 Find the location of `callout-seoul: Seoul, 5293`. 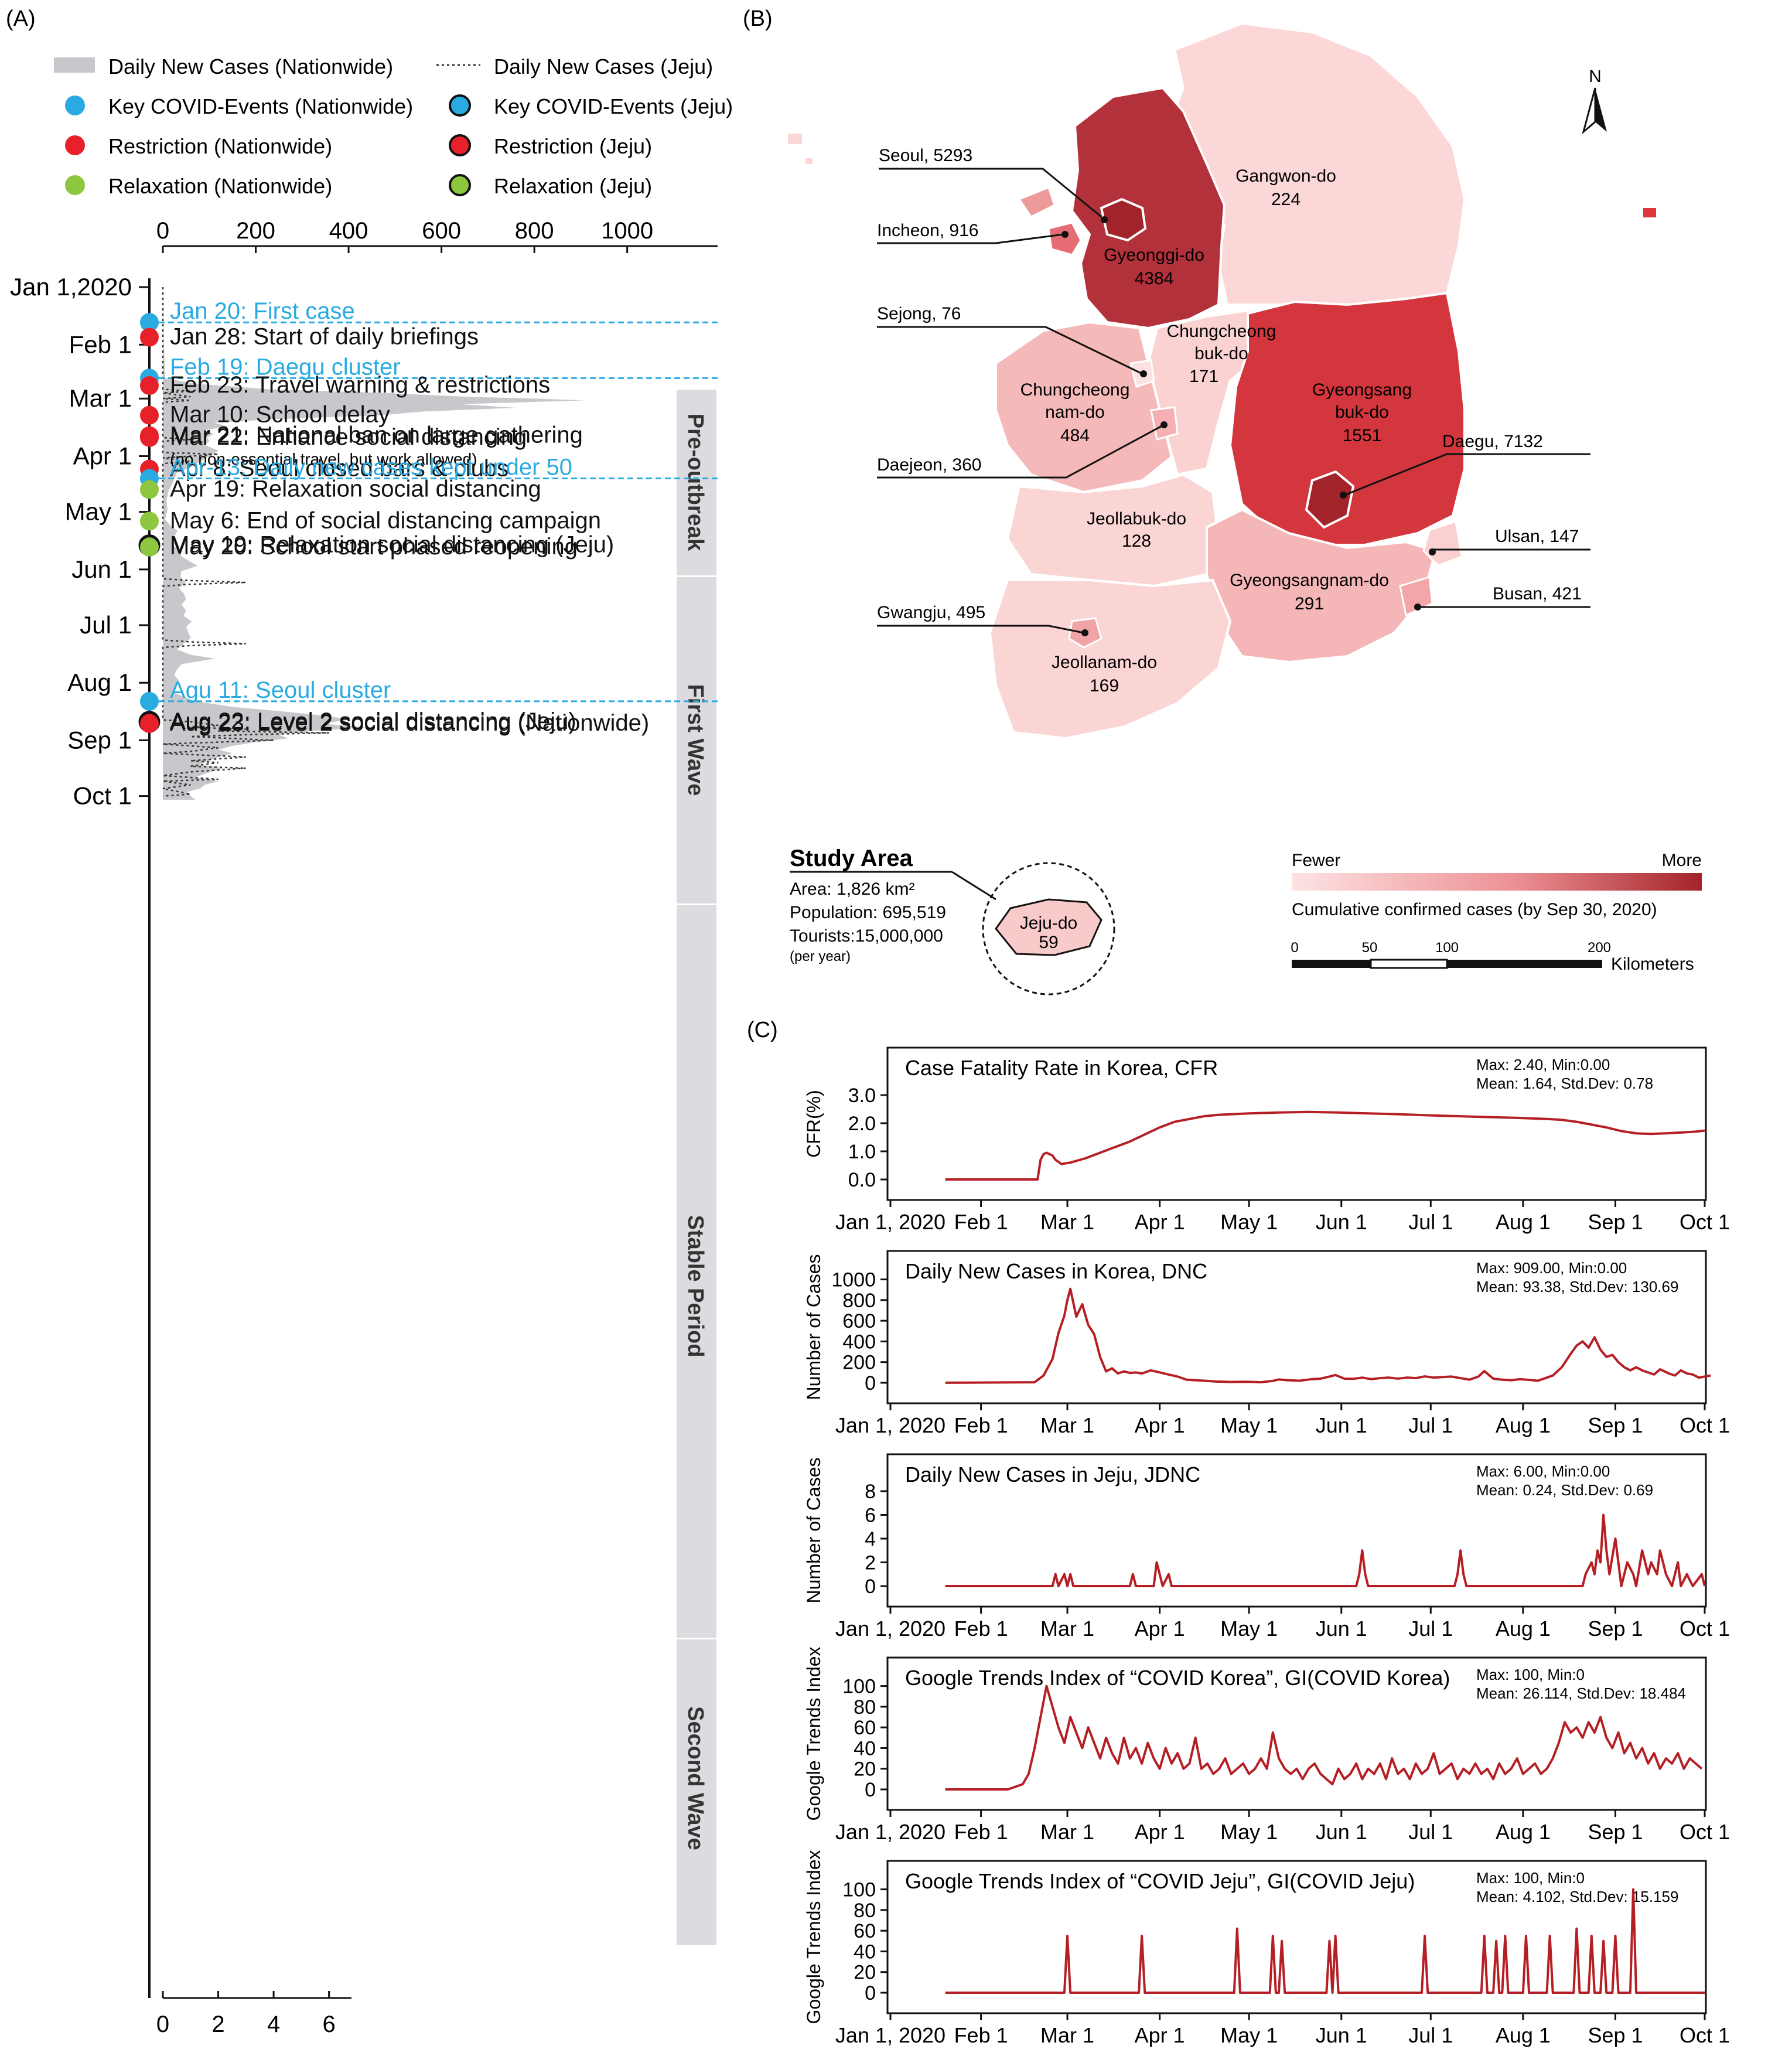

callout-seoul: Seoul, 5293 is located at coordinates (993, 184).